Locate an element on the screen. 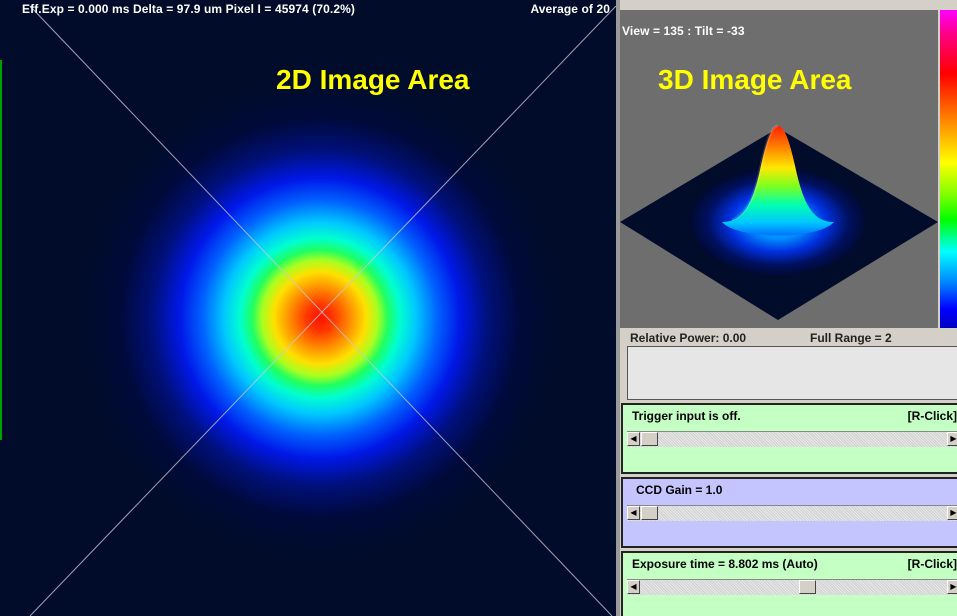 The image size is (957, 616). trigger-control-panel: Trigger input is off. [R-Click] ◀ ▶ is located at coordinates (789, 438).